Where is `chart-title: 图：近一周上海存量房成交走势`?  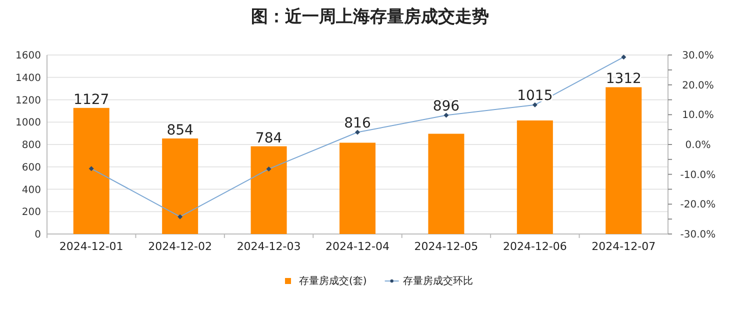
chart-title: 图：近一周上海存量房成交走势 is located at coordinates (370, 17).